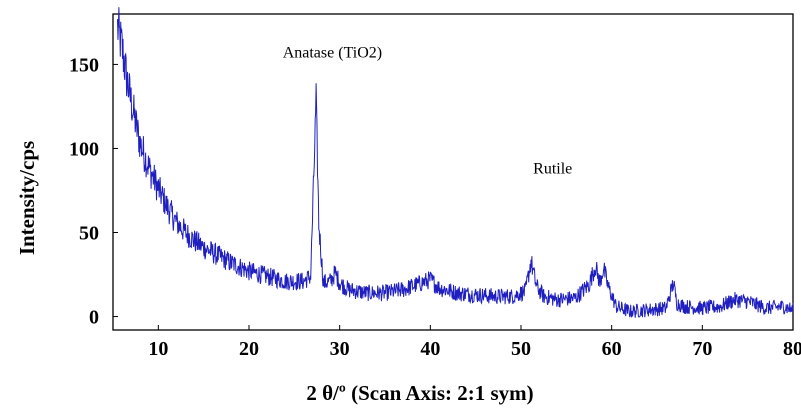 This screenshot has width=801, height=408. What do you see at coordinates (419, 393) in the screenshot?
I see `x-axis-title: 2 θ/º (Scan Axis: 2:1 sym)` at bounding box center [419, 393].